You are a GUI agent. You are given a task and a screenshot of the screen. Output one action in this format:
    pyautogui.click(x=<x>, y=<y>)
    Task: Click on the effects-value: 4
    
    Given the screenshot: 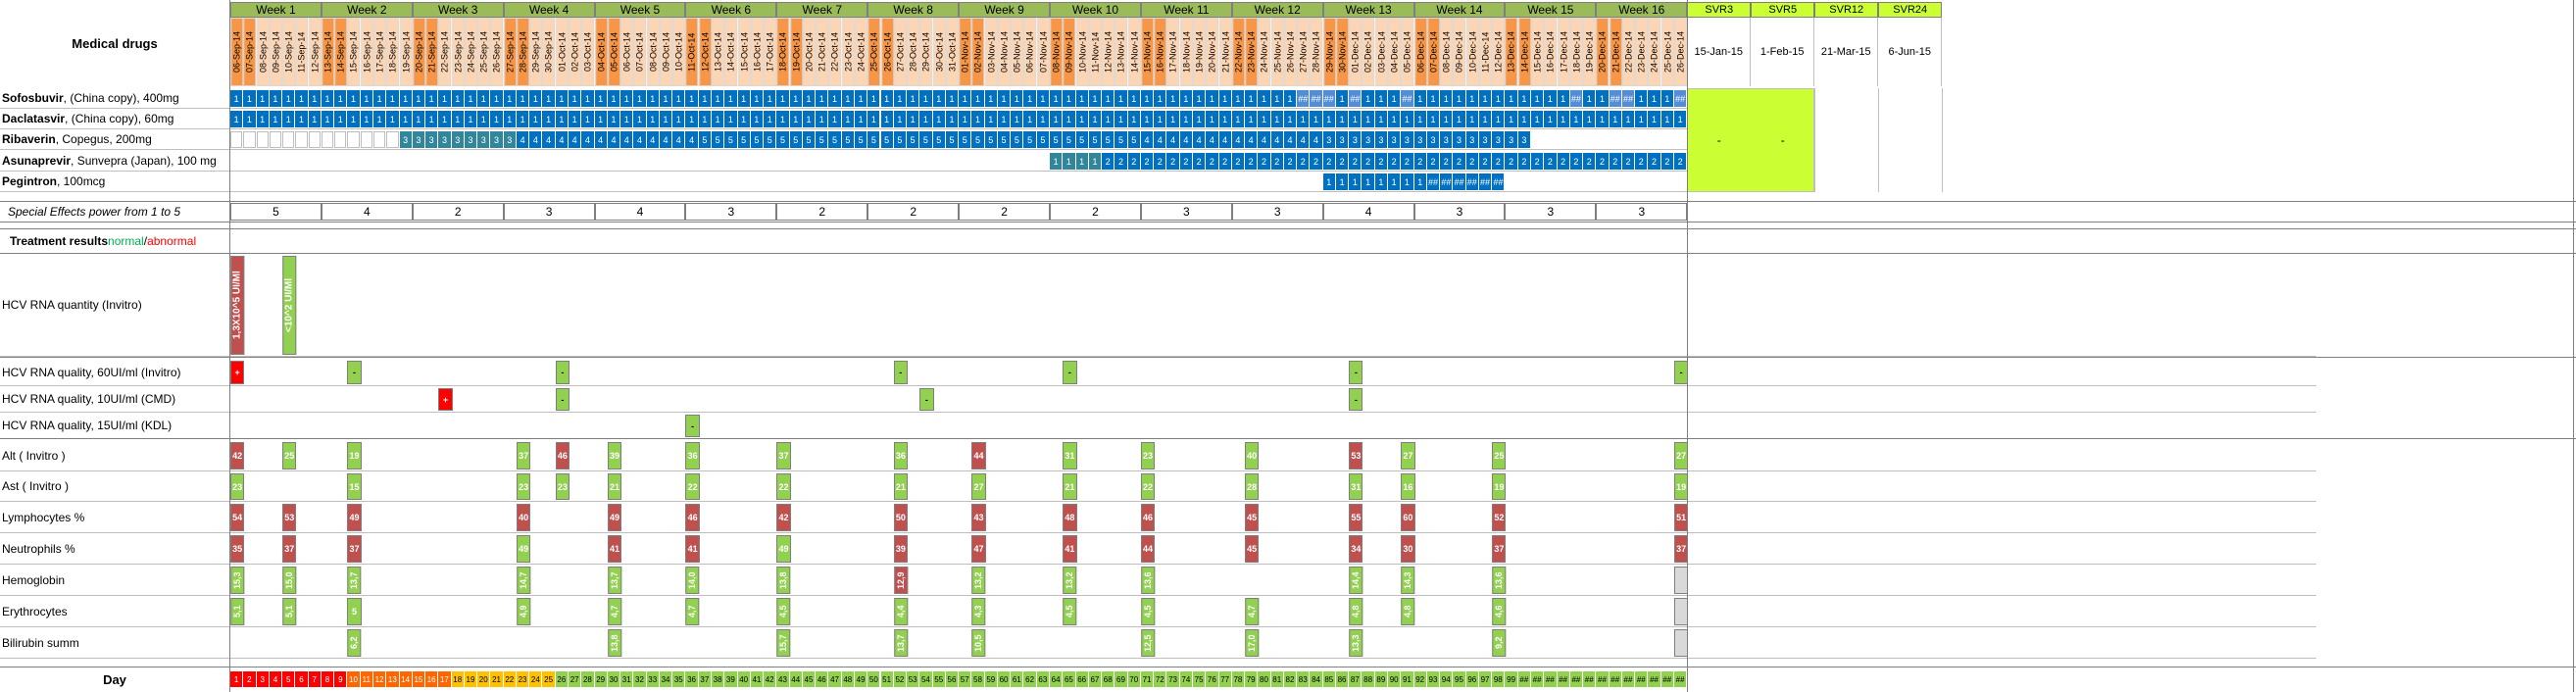 What is the action you would take?
    pyautogui.click(x=1368, y=212)
    